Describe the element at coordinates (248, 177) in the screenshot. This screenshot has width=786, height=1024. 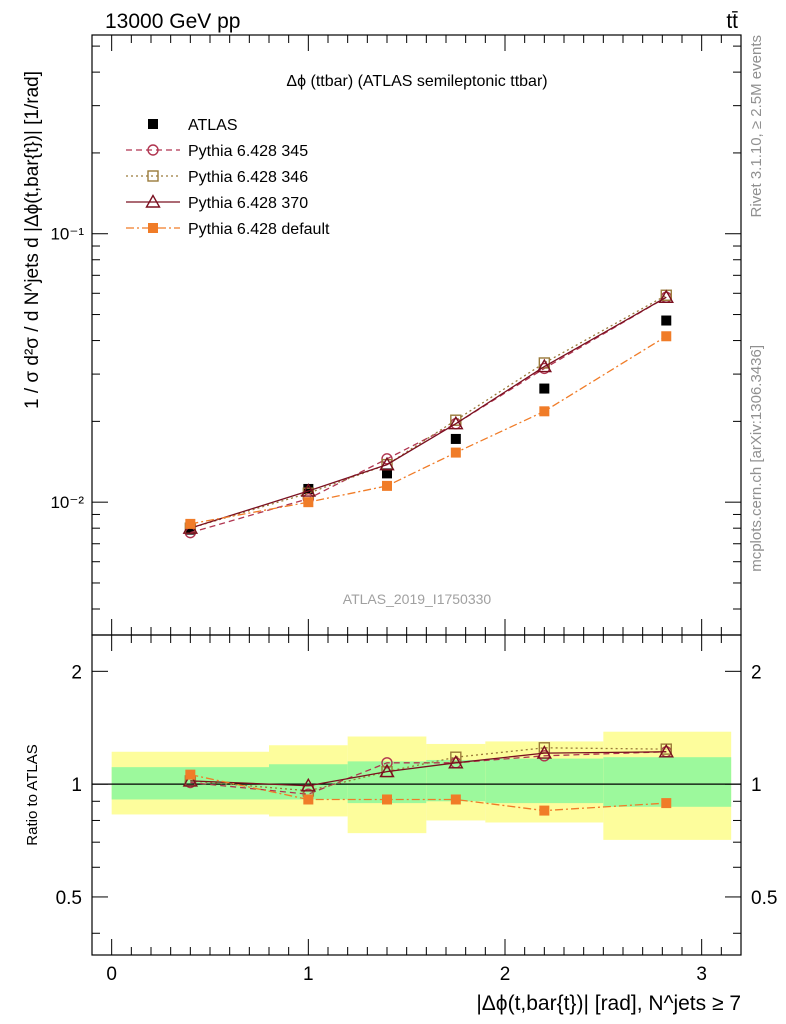
I see `legend-label-pythia-6-428-346: Pythia 6.428 346` at that location.